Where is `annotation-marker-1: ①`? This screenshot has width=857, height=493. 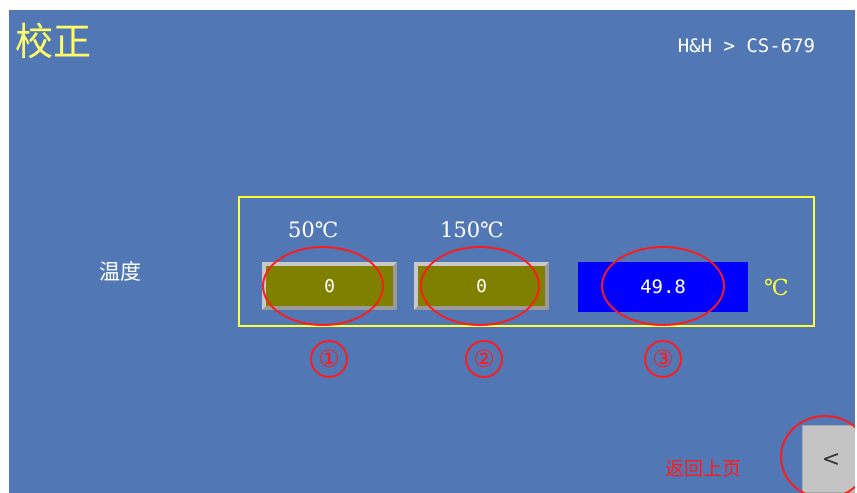 annotation-marker-1: ① is located at coordinates (329, 359).